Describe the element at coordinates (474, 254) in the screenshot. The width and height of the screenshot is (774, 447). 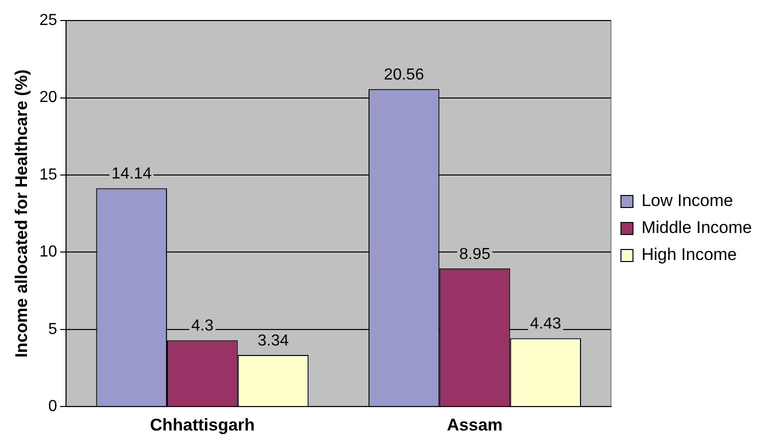
I see `data-label: 8.95` at that location.